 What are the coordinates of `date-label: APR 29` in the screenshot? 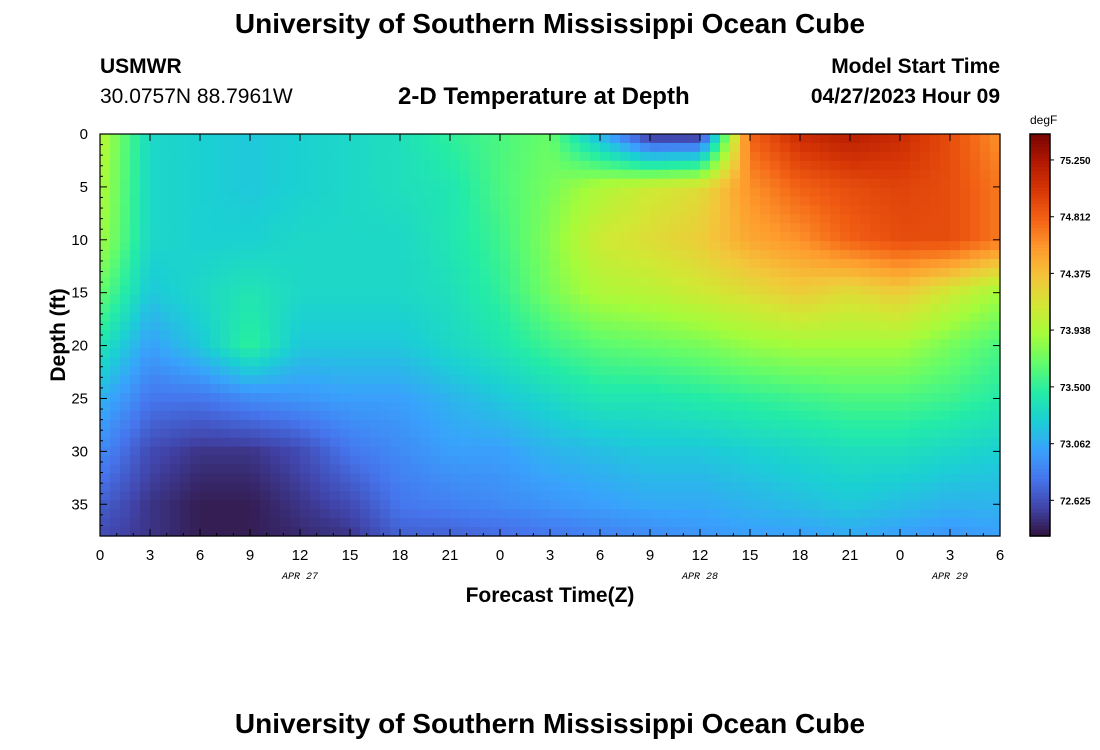 It's located at (949, 577).